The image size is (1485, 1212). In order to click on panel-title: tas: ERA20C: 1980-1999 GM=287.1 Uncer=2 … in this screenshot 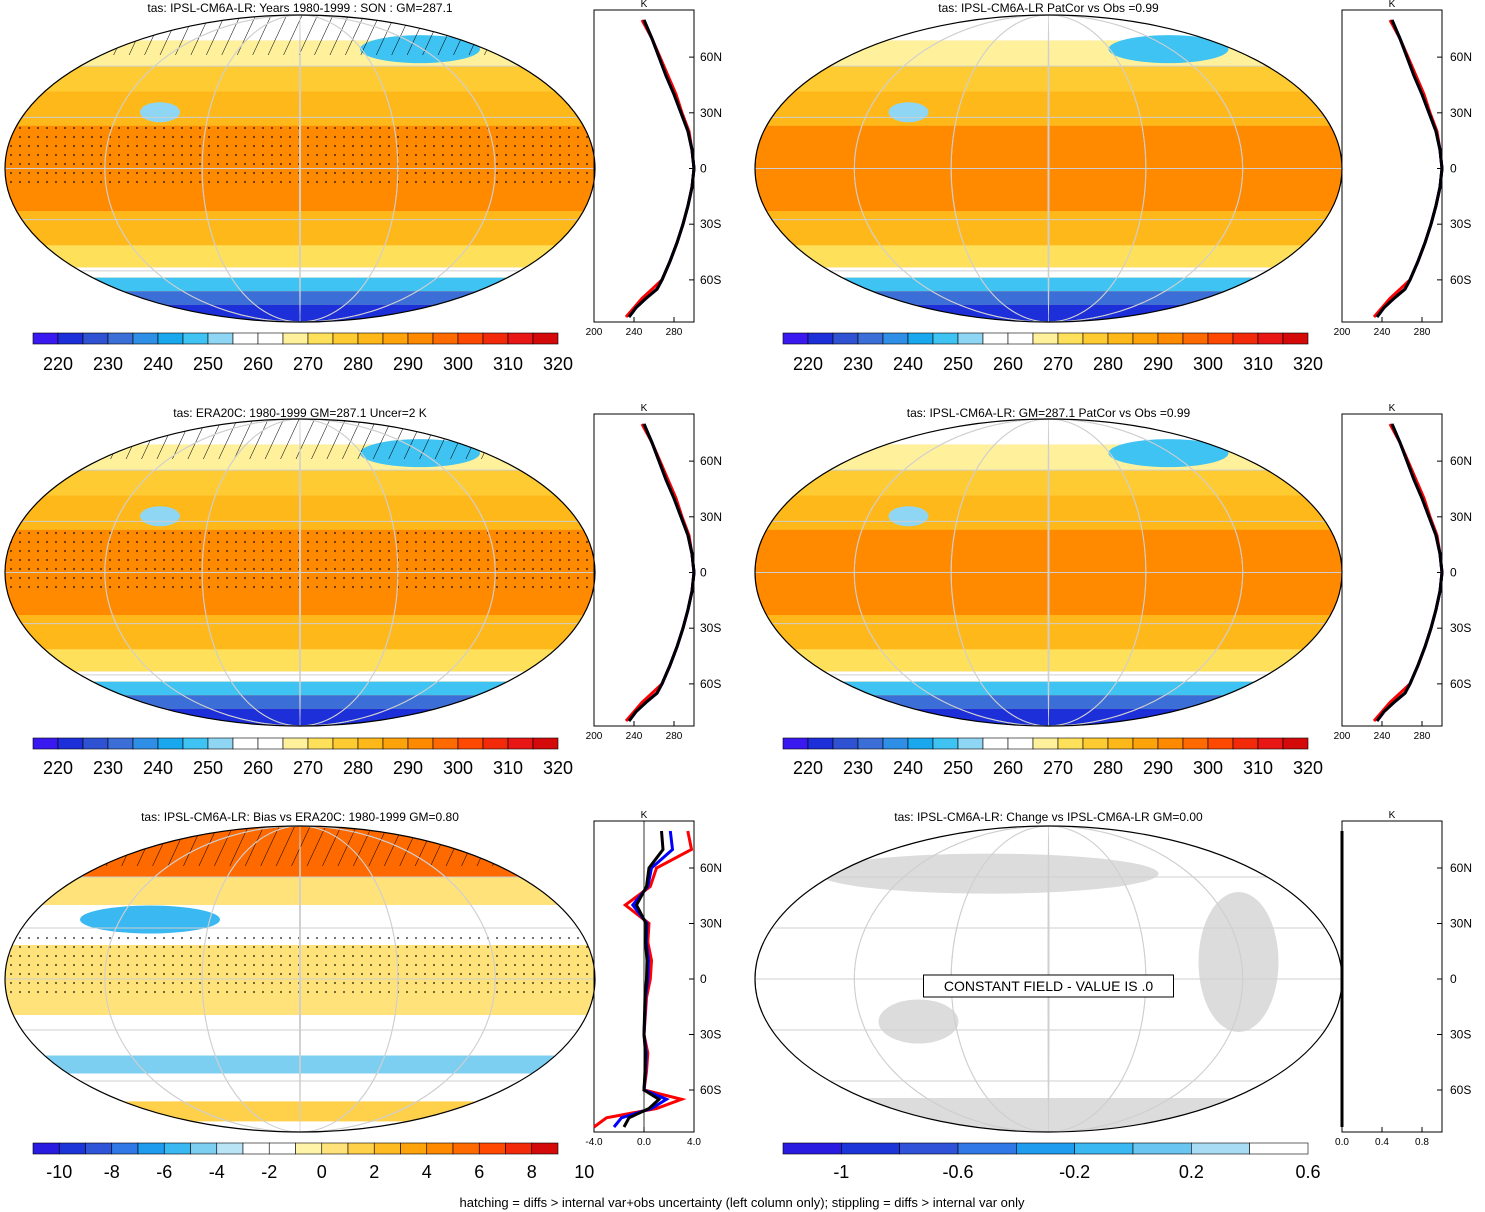, I will do `click(299, 413)`.